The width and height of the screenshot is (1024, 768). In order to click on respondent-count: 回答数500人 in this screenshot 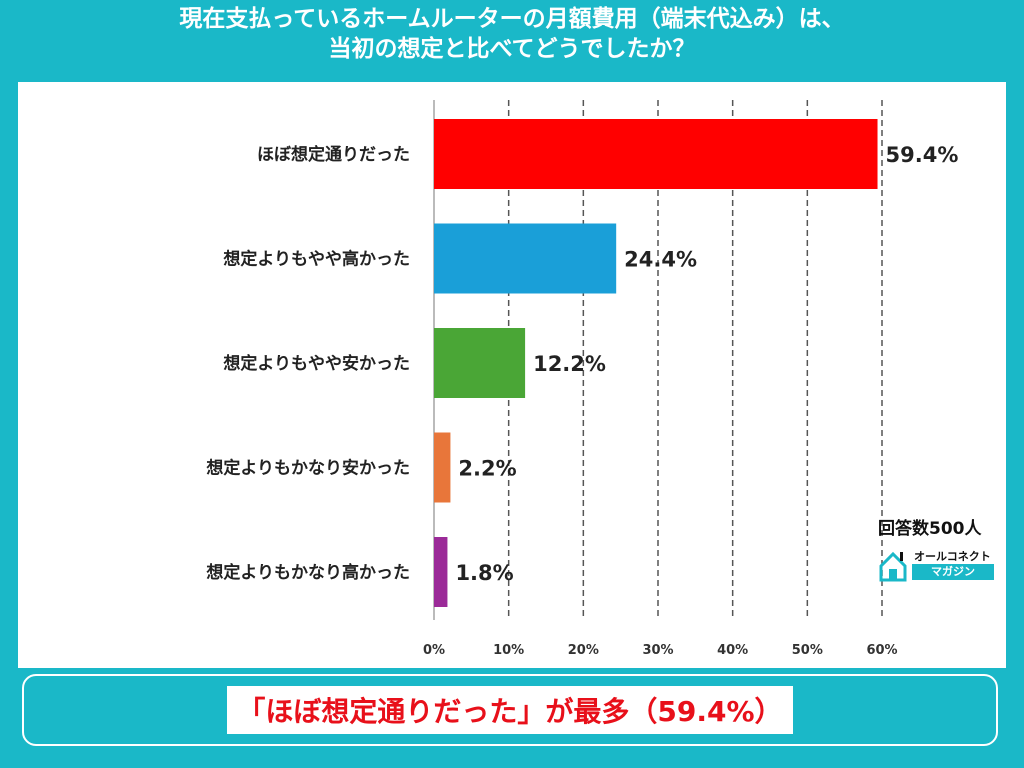, I will do `click(930, 529)`.